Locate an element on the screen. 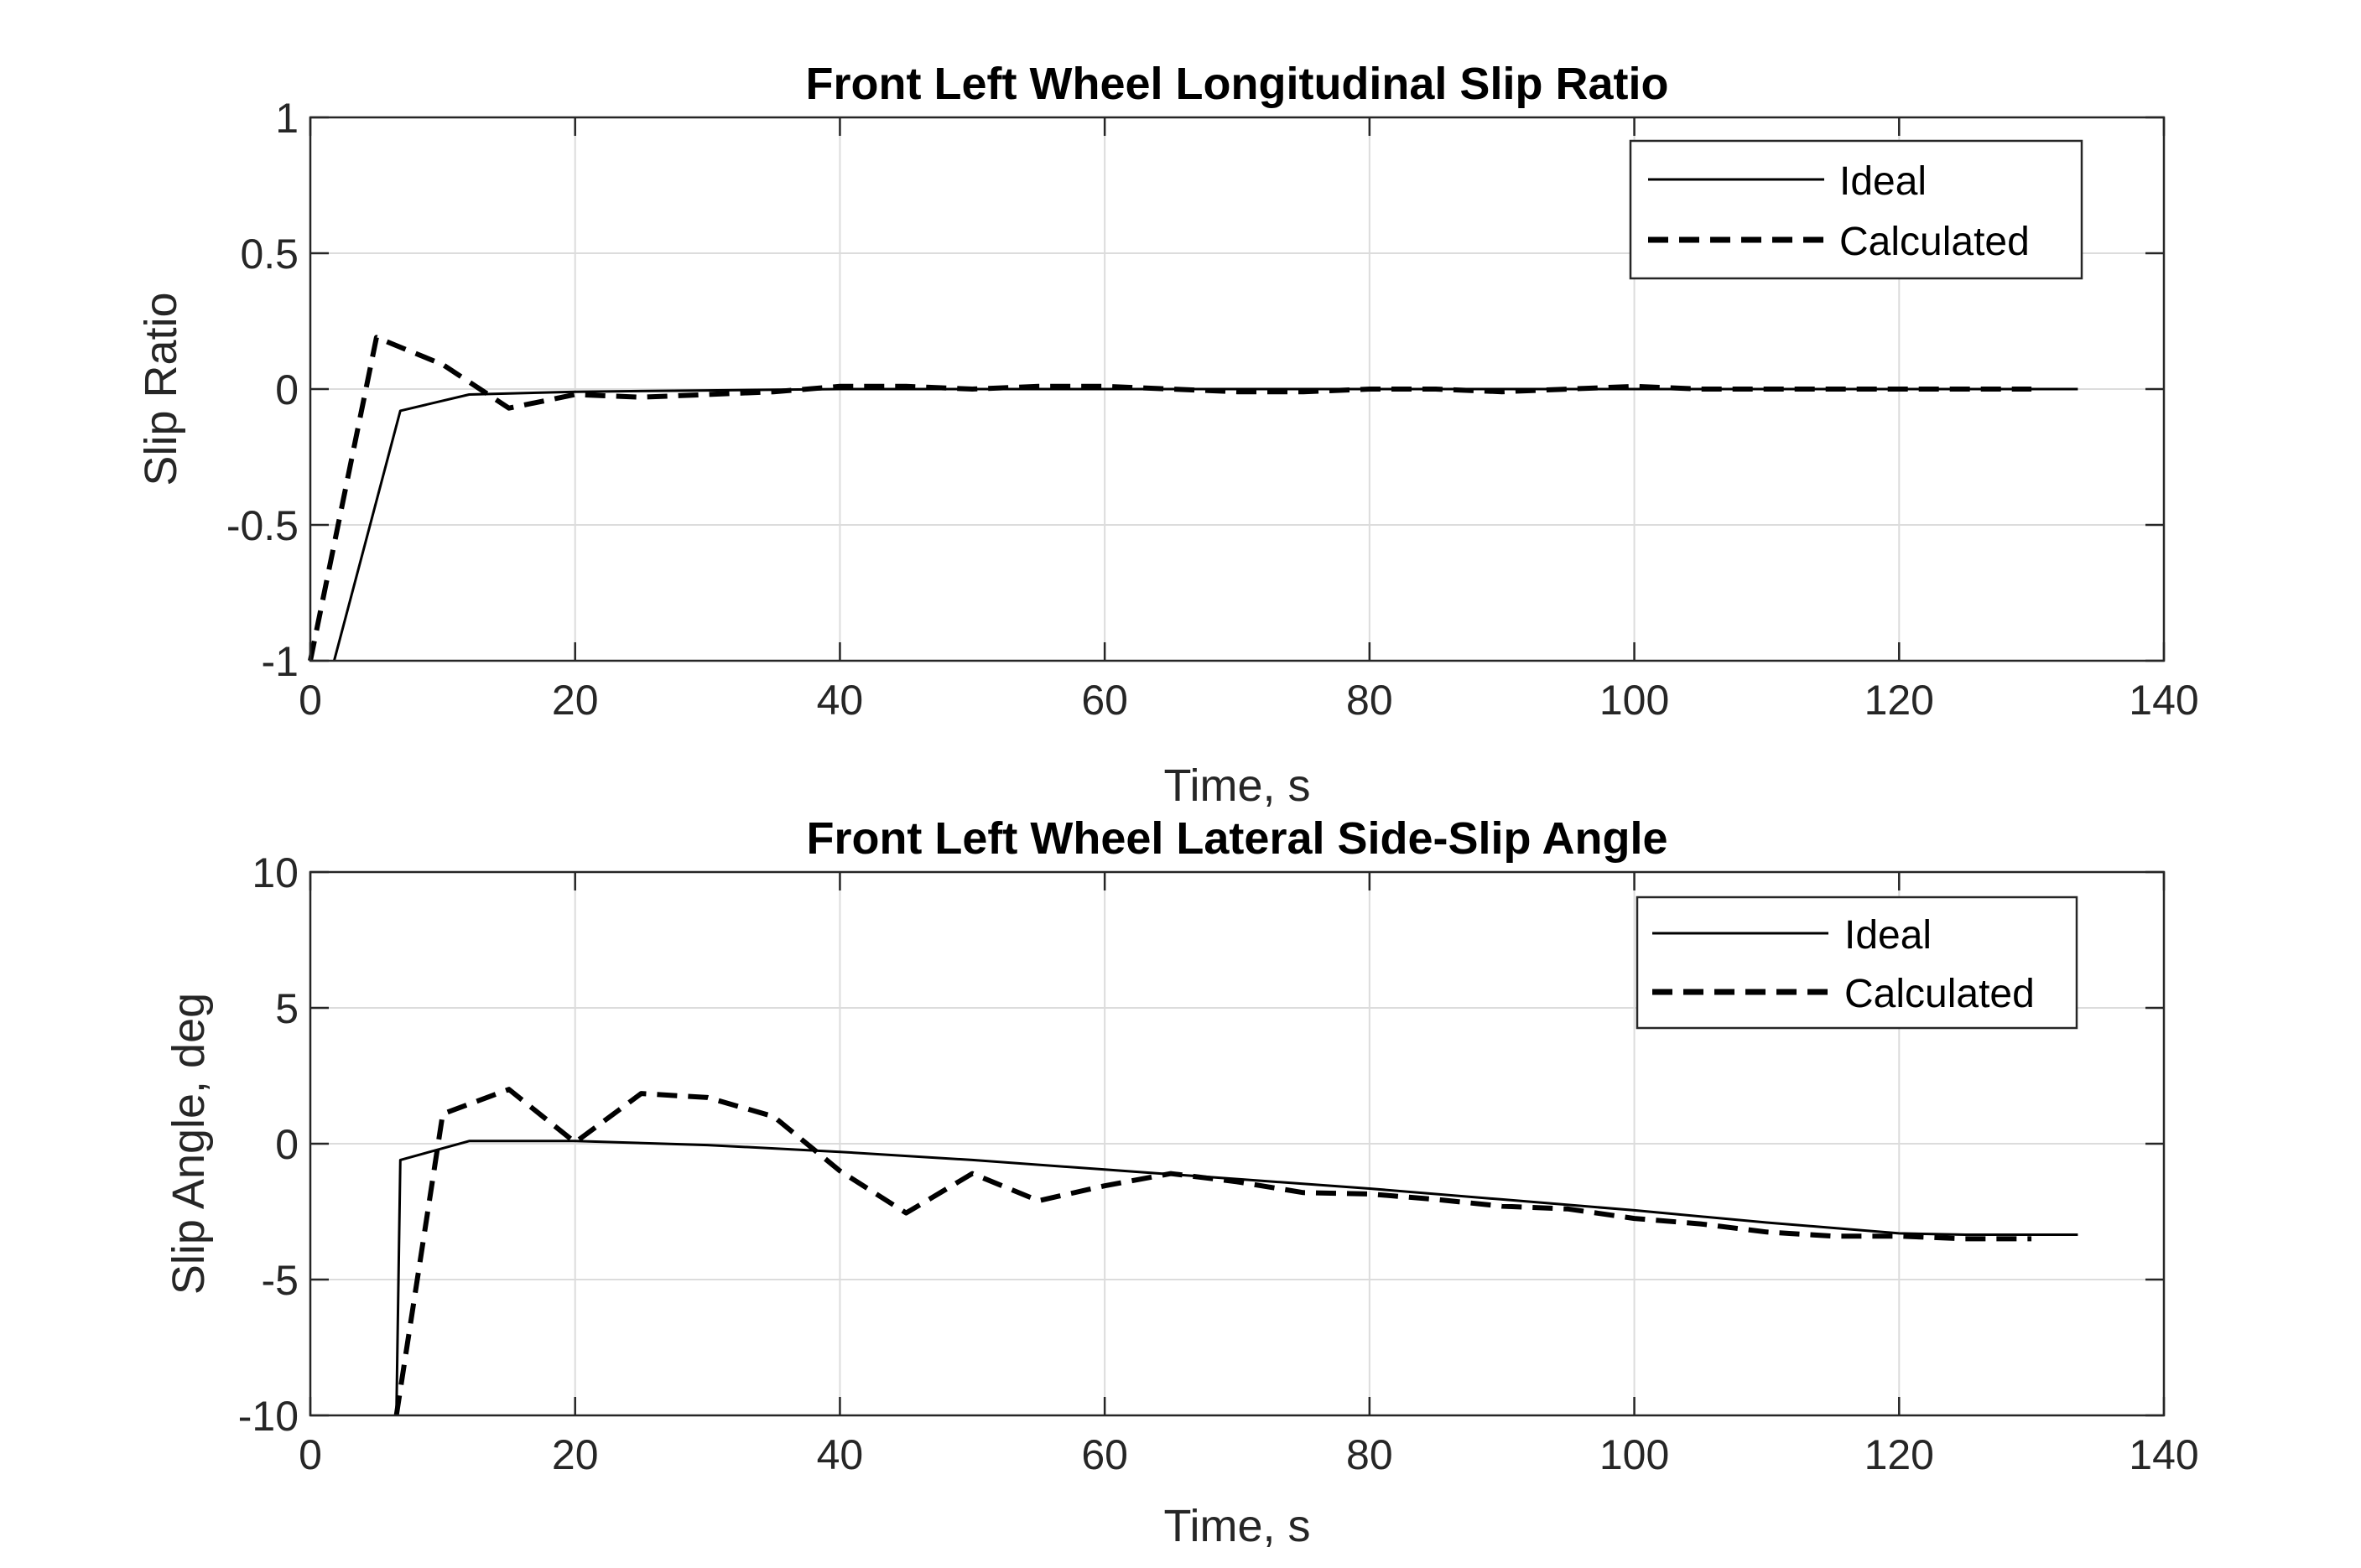  slip-ratio-y-tick-label: -0.5 is located at coordinates (263, 525).